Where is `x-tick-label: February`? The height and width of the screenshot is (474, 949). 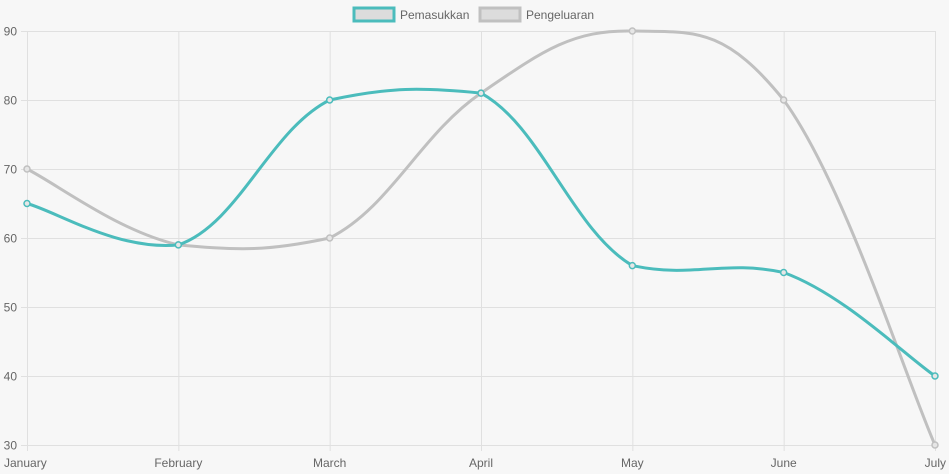
x-tick-label: February is located at coordinates (178, 463).